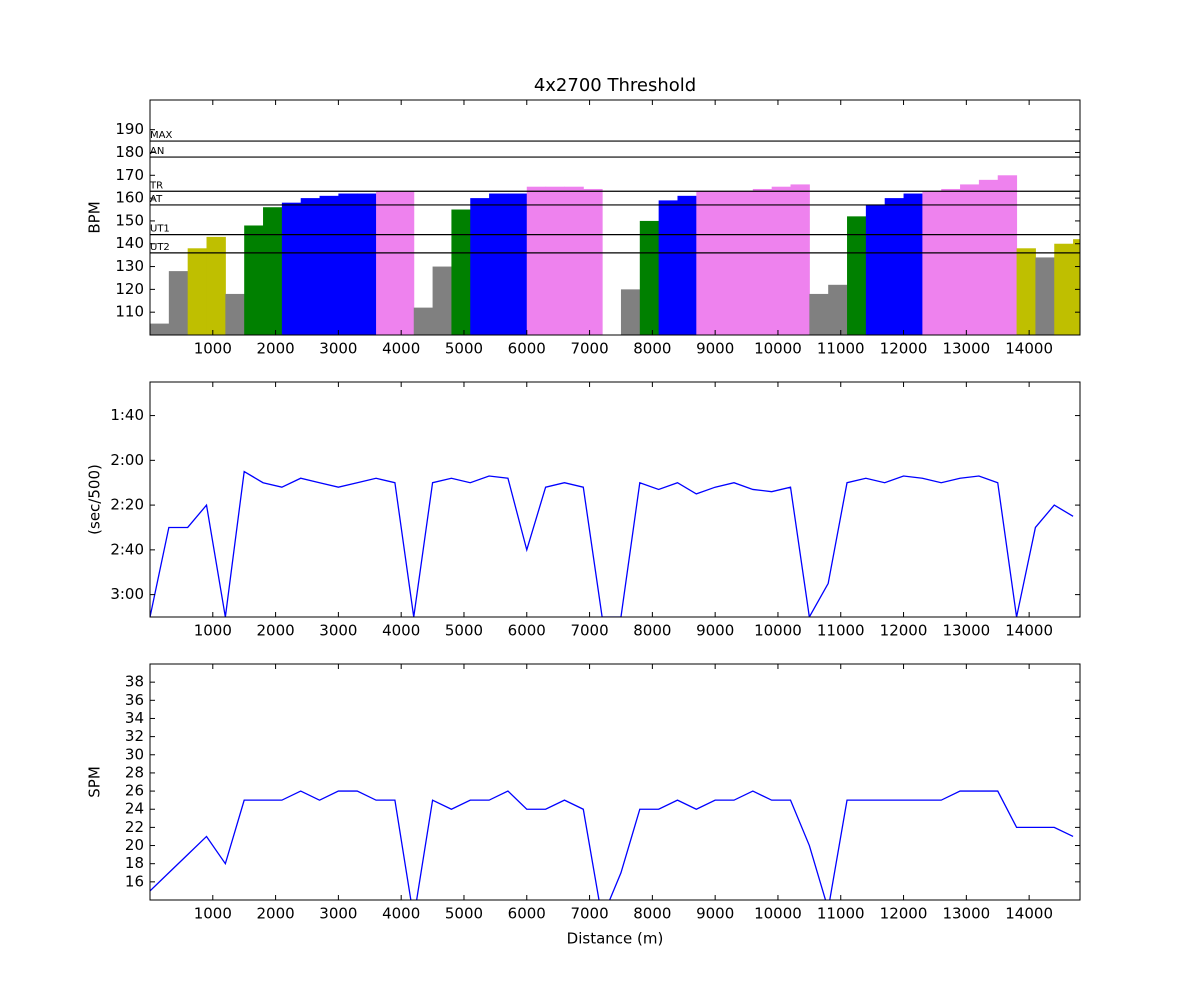 This screenshot has height=1000, width=1200. I want to click on y-tick-label: 190, so click(129, 129).